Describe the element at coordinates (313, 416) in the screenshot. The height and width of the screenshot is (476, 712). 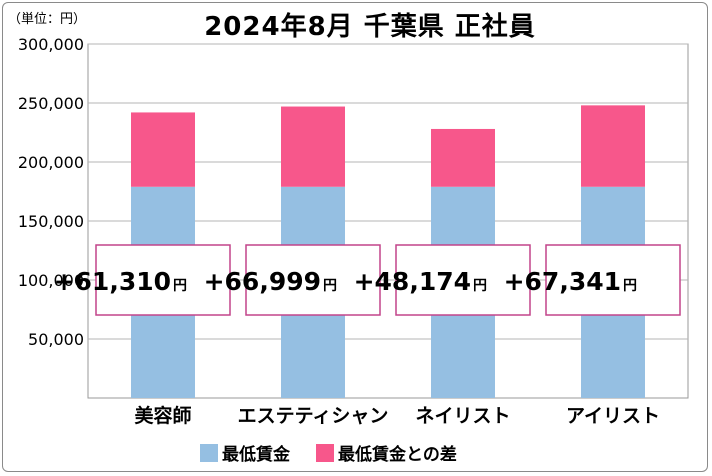
I see `x-tick-label: エステティシャン` at that location.